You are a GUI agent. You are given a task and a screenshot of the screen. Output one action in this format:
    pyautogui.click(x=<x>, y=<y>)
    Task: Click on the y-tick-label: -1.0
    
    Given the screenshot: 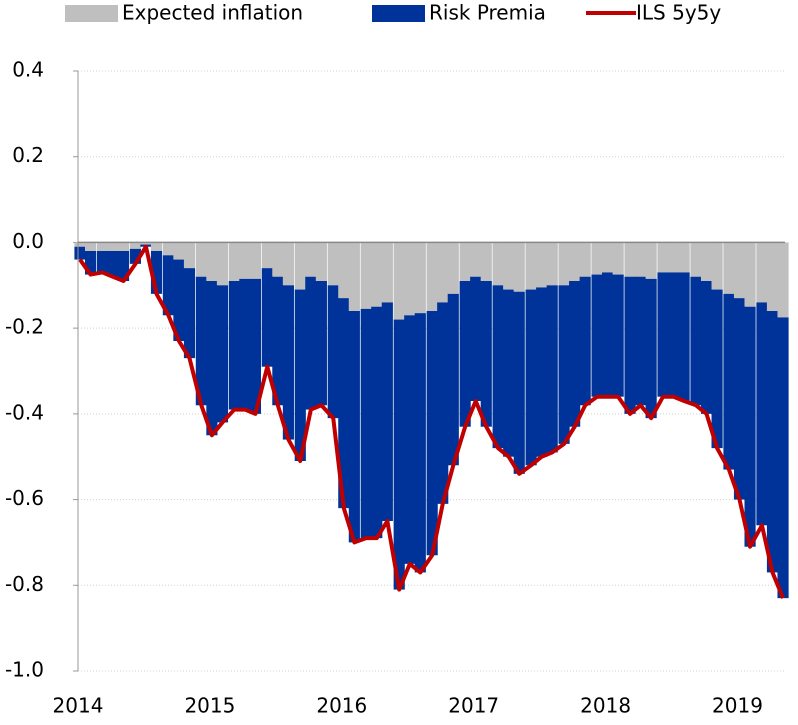 What is the action you would take?
    pyautogui.click(x=24, y=670)
    